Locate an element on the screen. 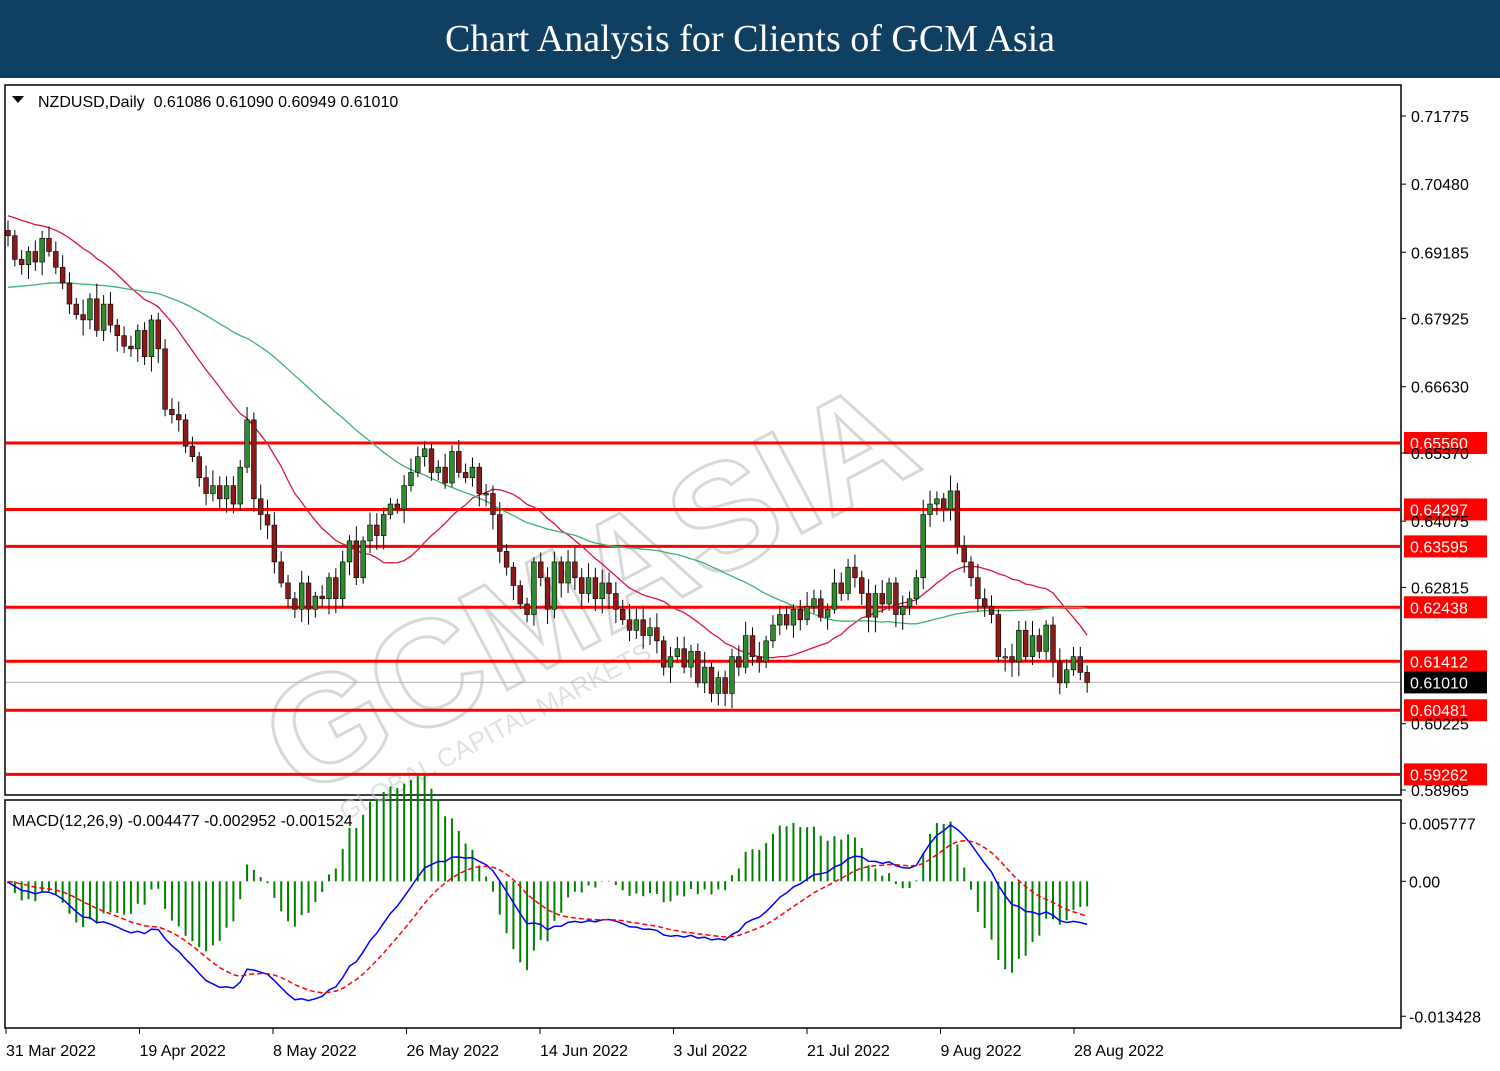  current-price-bg is located at coordinates (1445, 682).